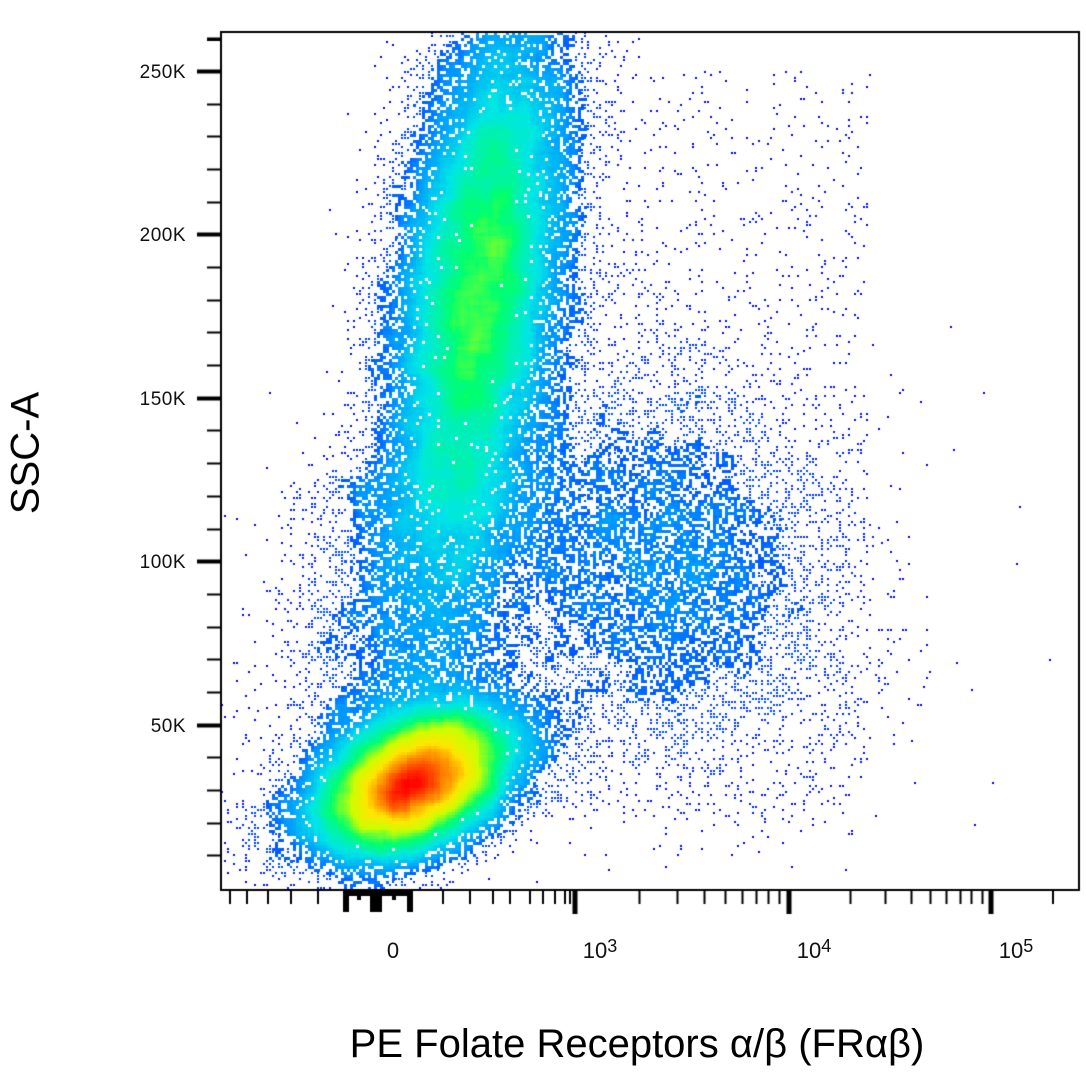  I want to click on x-tick-label-1e5: 105, so click(1016, 949).